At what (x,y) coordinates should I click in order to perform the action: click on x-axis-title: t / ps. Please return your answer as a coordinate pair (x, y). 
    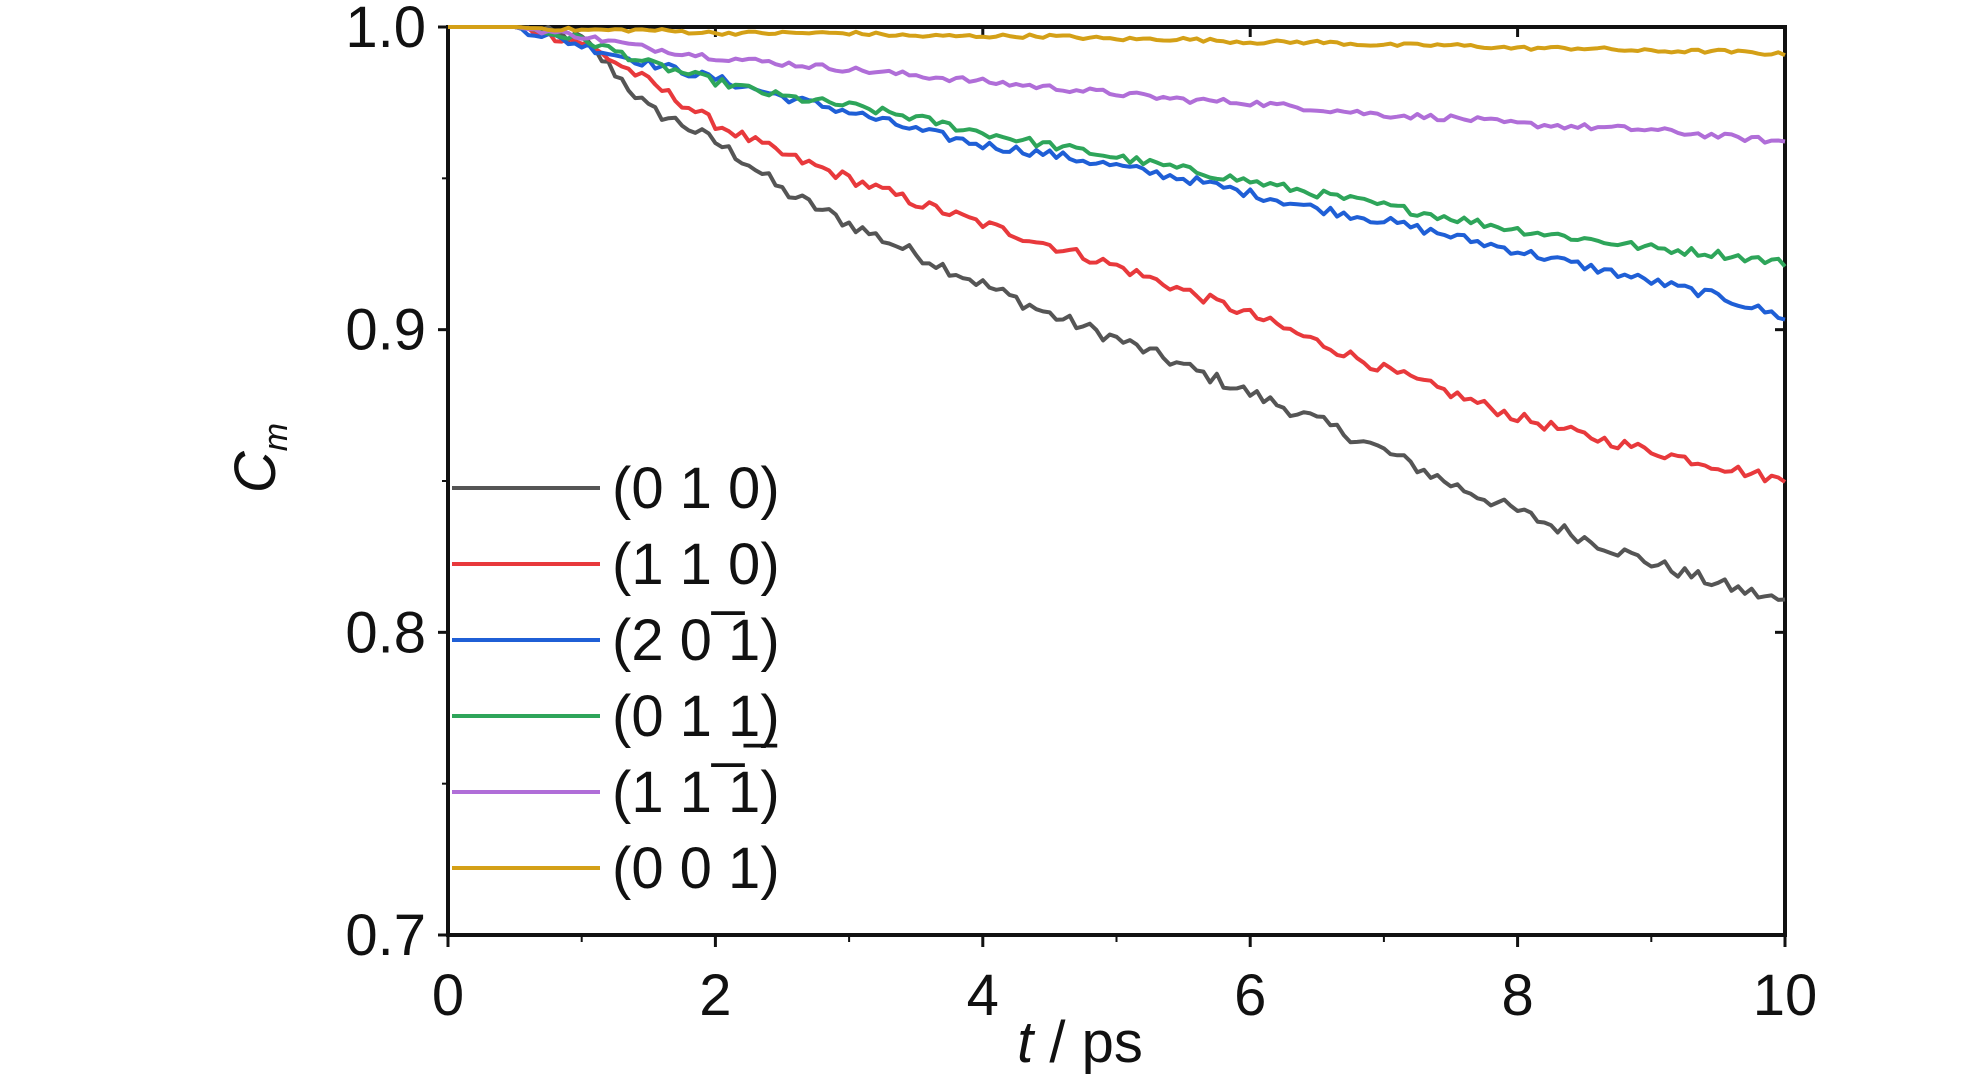
    Looking at the image, I should click on (1080, 1042).